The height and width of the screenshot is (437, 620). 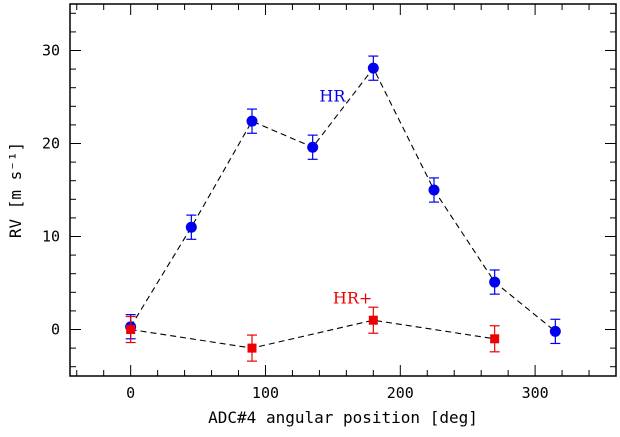 What do you see at coordinates (51, 237) in the screenshot?
I see `y-tick-label: 10` at bounding box center [51, 237].